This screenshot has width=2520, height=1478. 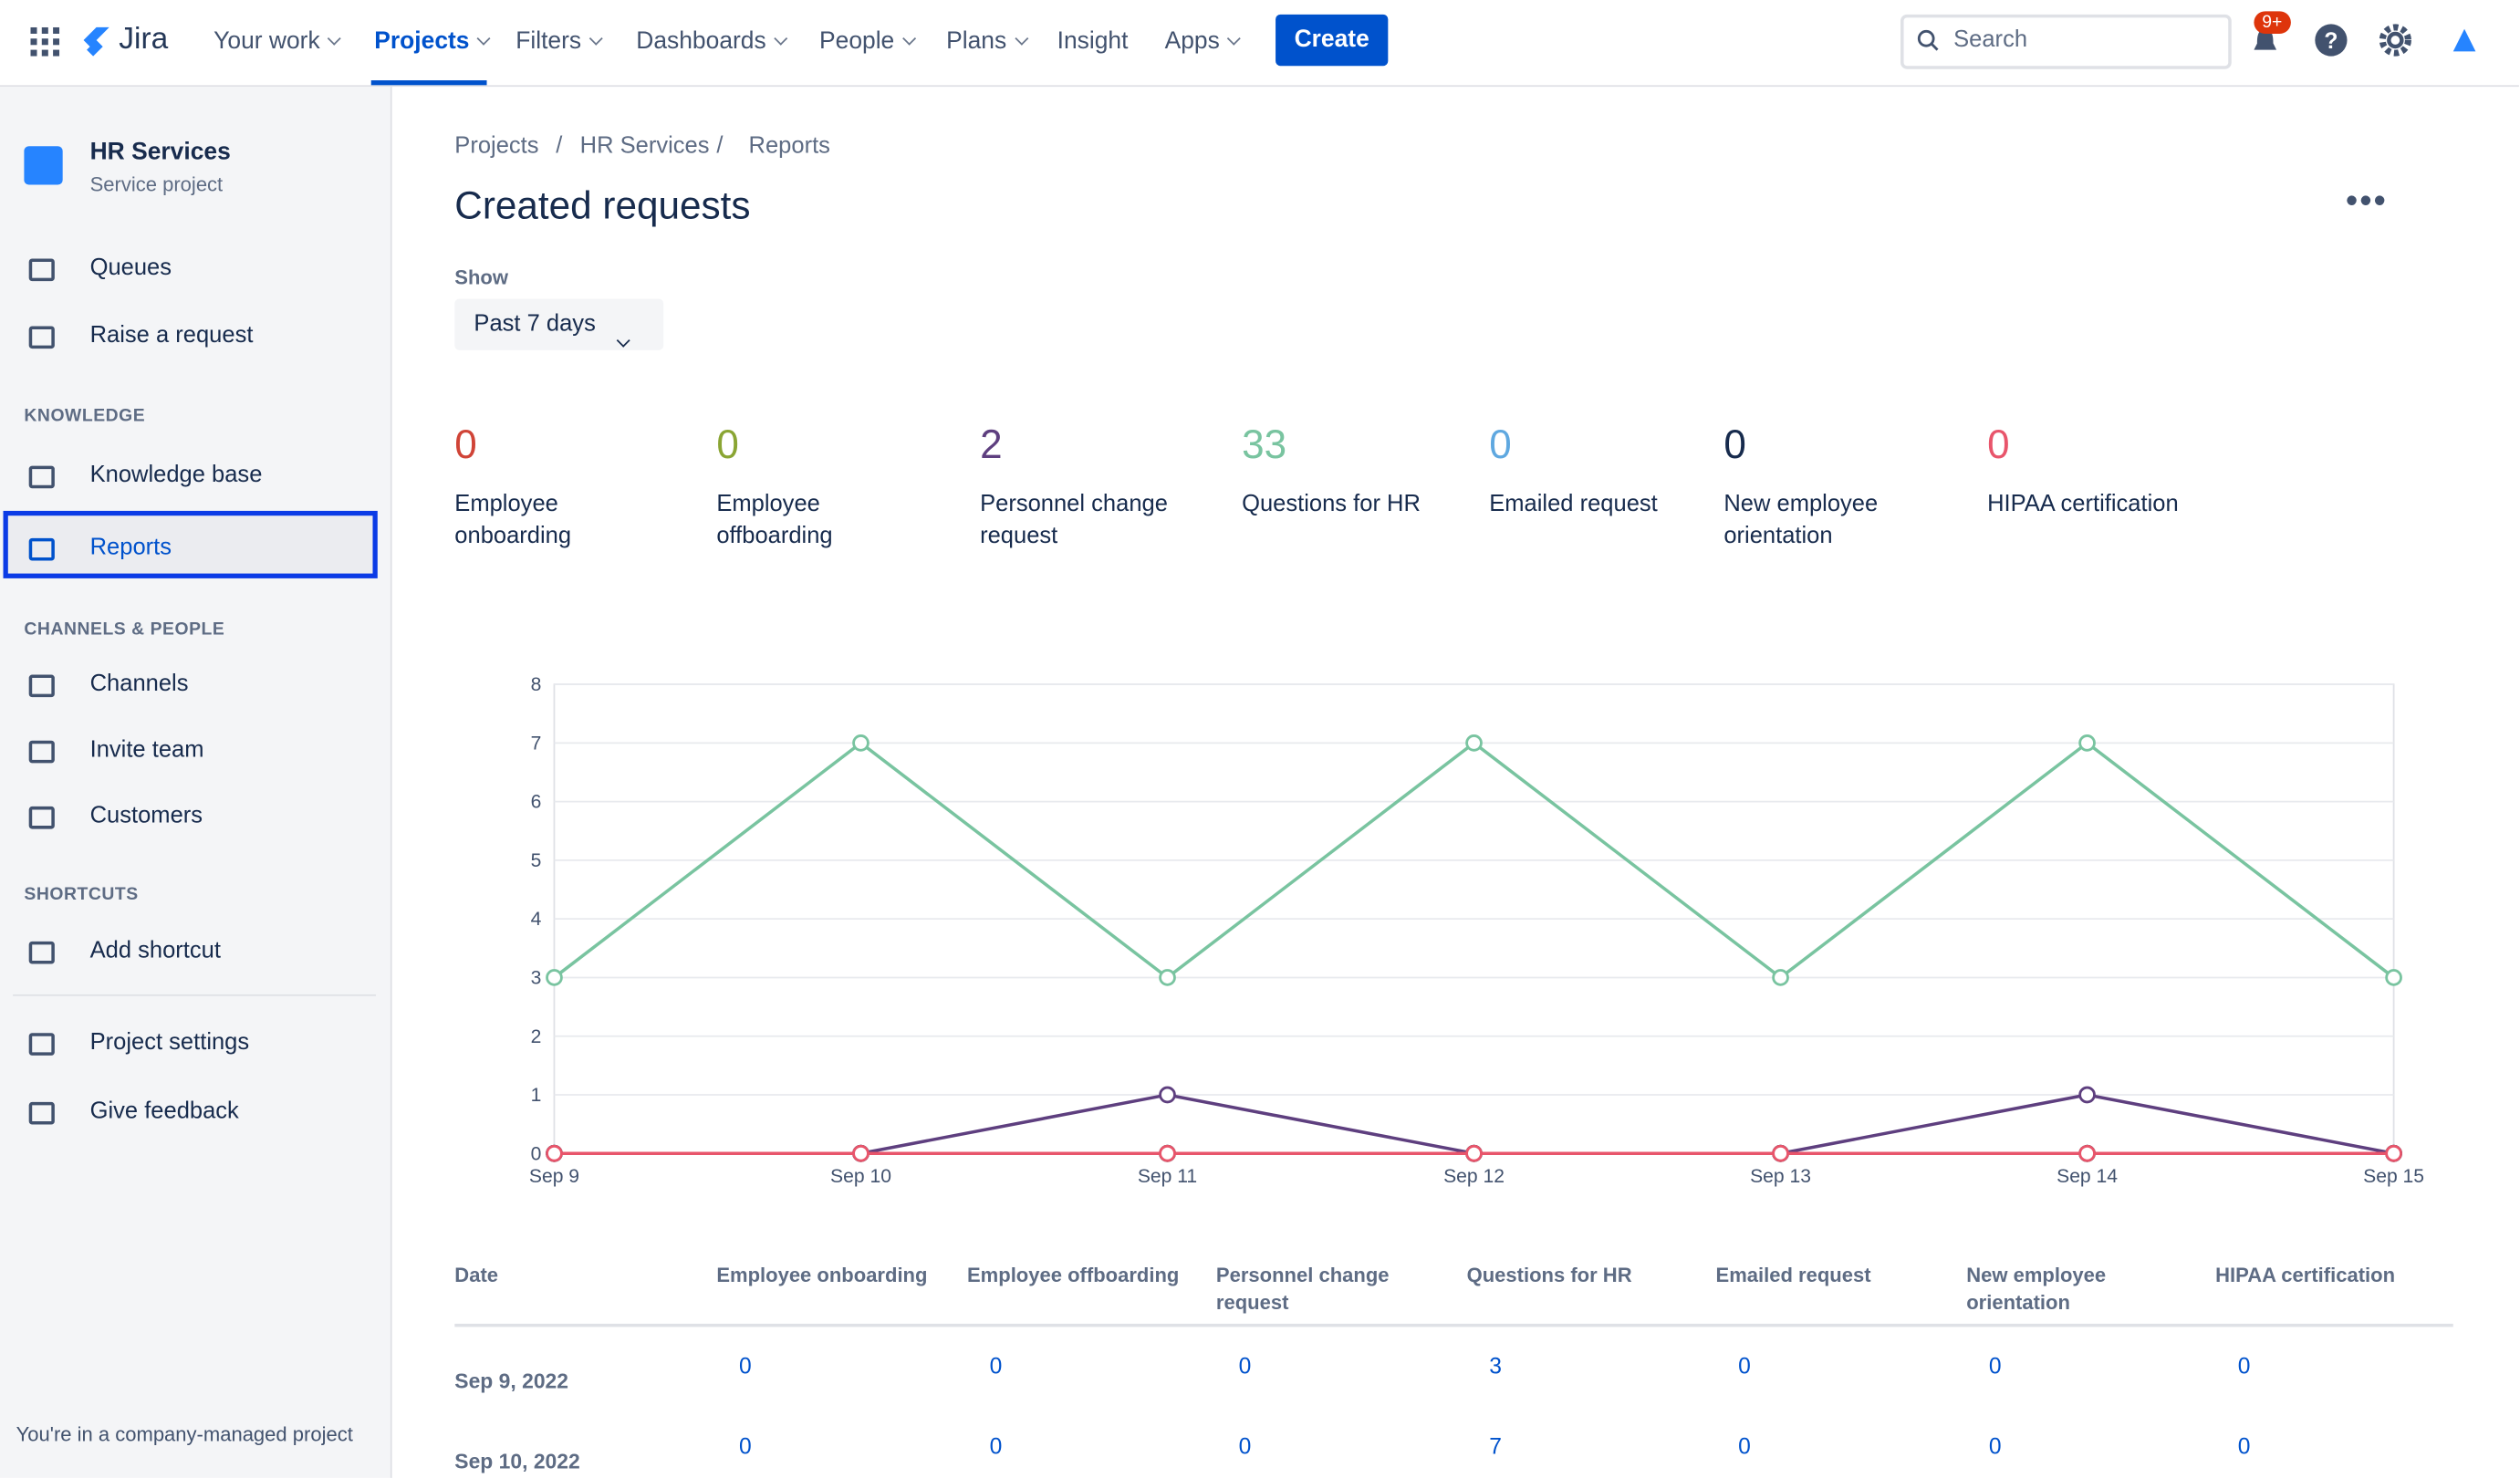 What do you see at coordinates (1495, 1445) in the screenshot?
I see `table-value: 7` at bounding box center [1495, 1445].